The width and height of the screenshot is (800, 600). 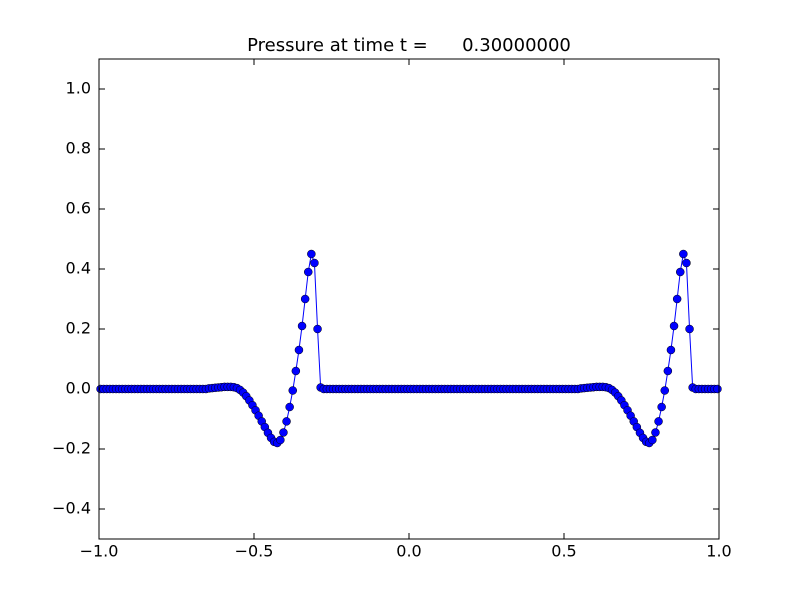 What do you see at coordinates (99, 551) in the screenshot?
I see `x-tick-label: −1.0` at bounding box center [99, 551].